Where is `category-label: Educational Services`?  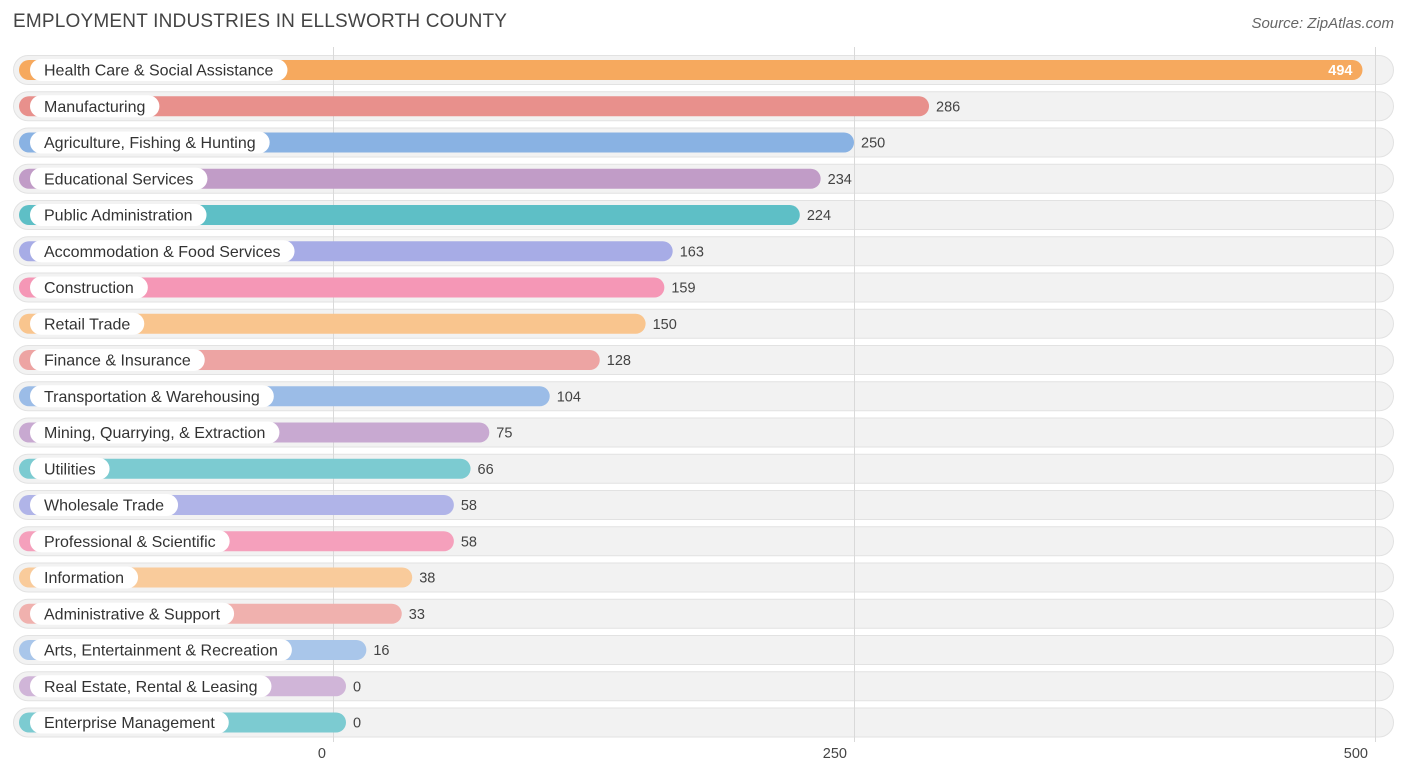
category-label: Educational Services is located at coordinates (118, 179).